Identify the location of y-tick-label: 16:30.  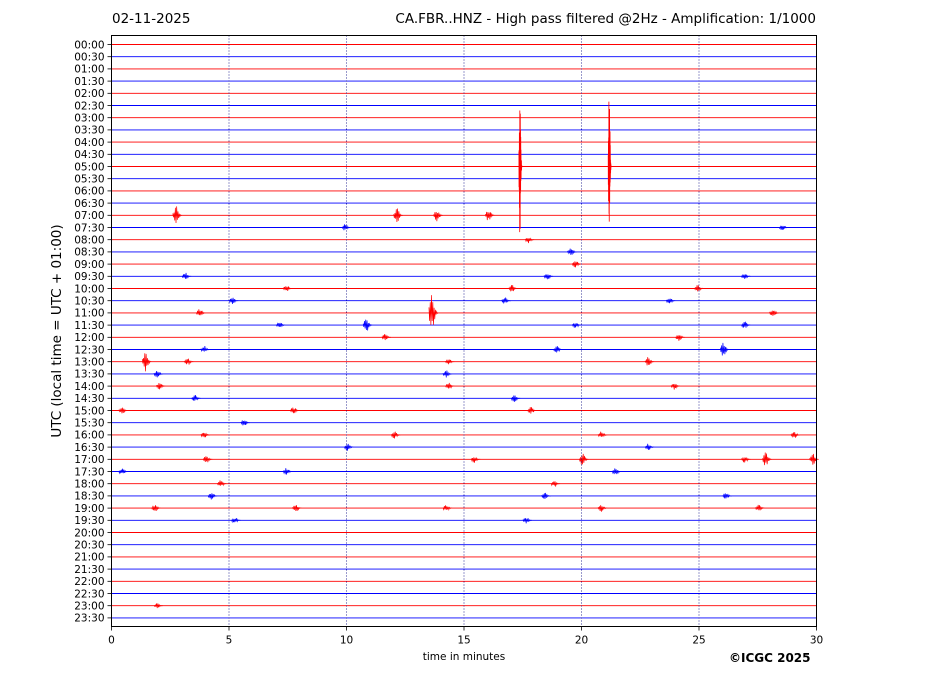
(89, 448).